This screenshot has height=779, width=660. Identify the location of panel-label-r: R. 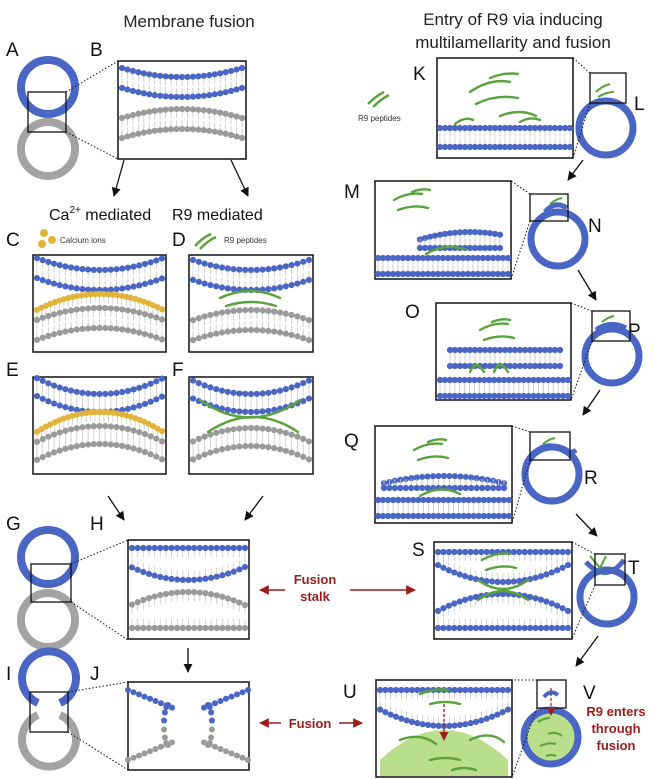
(591, 478).